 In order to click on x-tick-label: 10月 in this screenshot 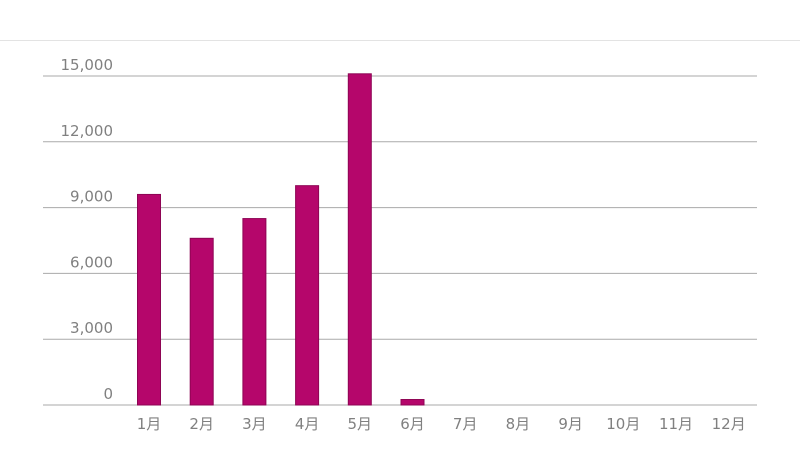, I will do `click(623, 424)`.